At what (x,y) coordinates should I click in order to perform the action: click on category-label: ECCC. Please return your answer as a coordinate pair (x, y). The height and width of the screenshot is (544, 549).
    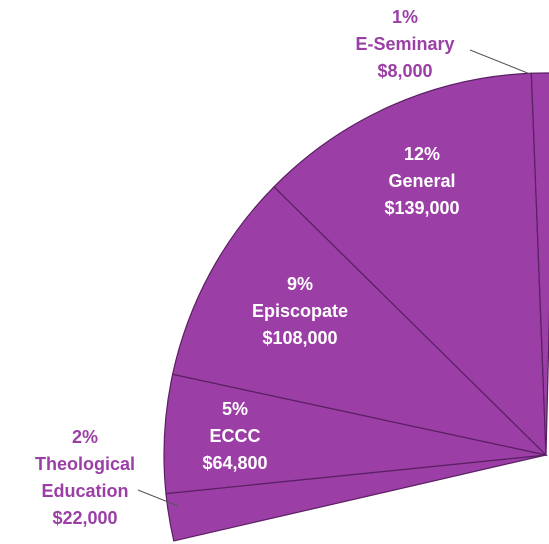
    Looking at the image, I should click on (235, 436).